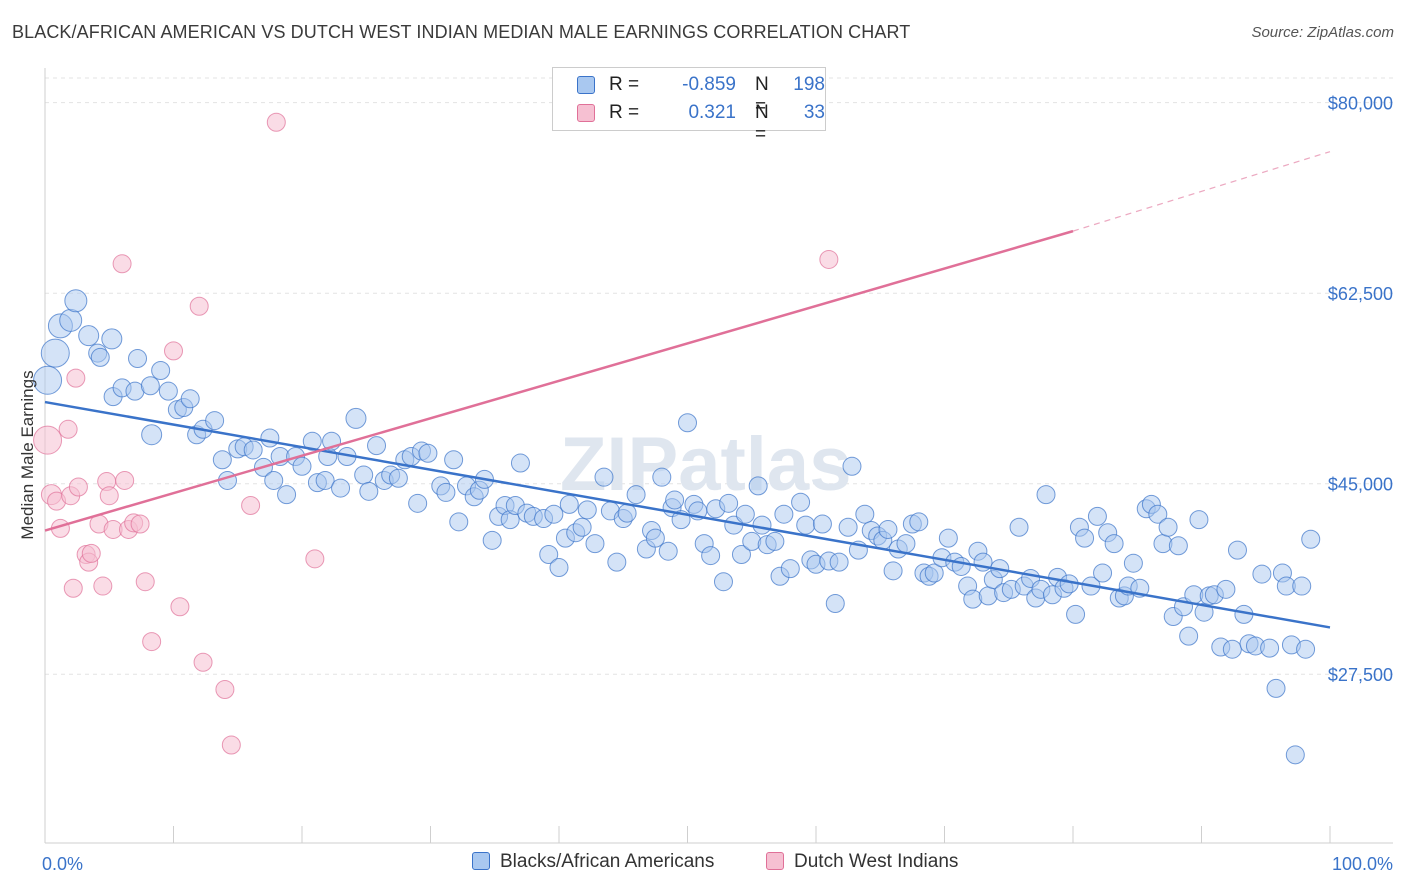  I want to click on watermark: ZIPatlas, so click(705, 464).